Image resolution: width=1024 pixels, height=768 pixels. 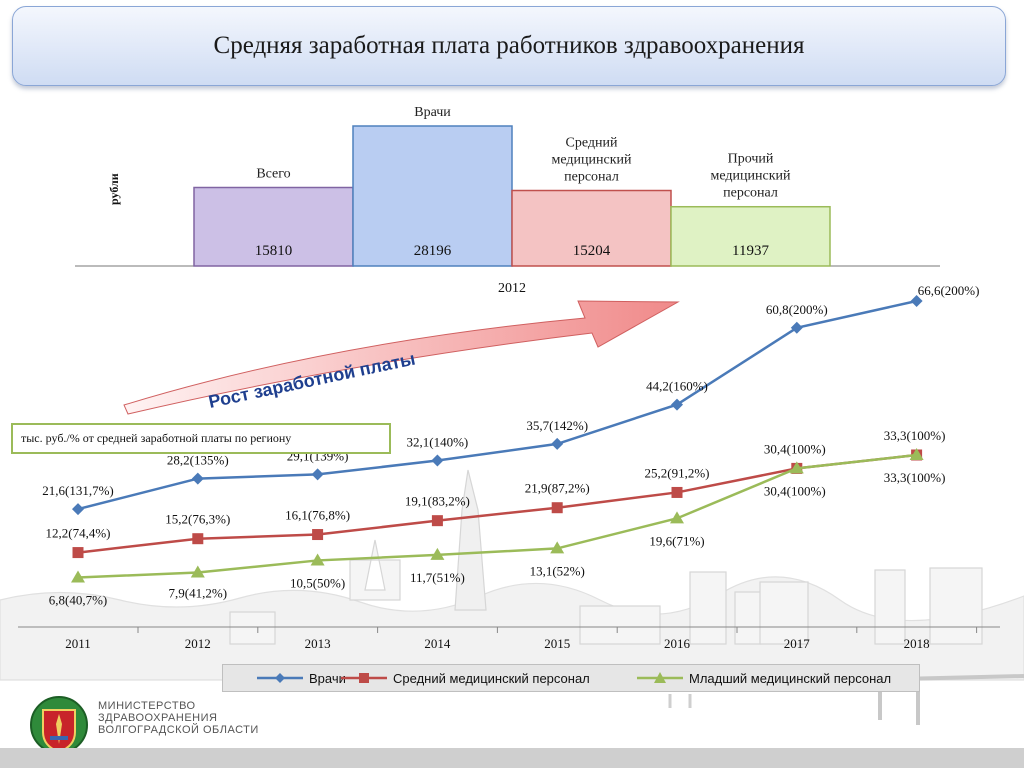 What do you see at coordinates (557, 425) in the screenshot?
I see `series-0-data-label-4: 35,7(142%)` at bounding box center [557, 425].